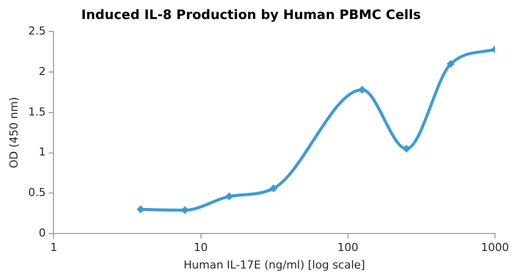  Describe the element at coordinates (42, 71) in the screenshot. I see `y-tick-label: 2` at that location.